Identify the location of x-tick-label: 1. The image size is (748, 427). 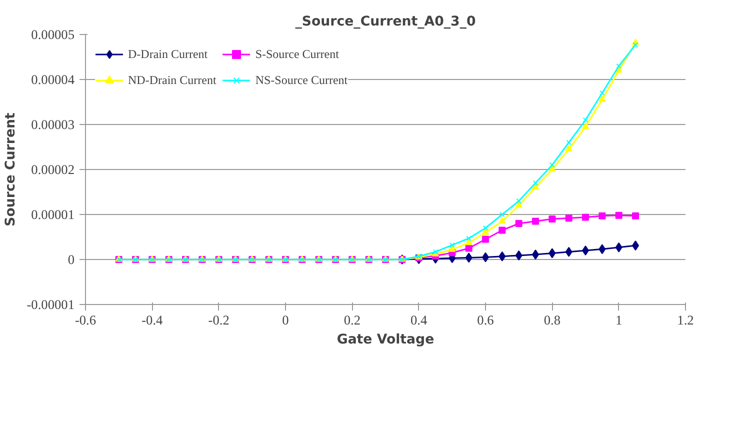
(619, 320).